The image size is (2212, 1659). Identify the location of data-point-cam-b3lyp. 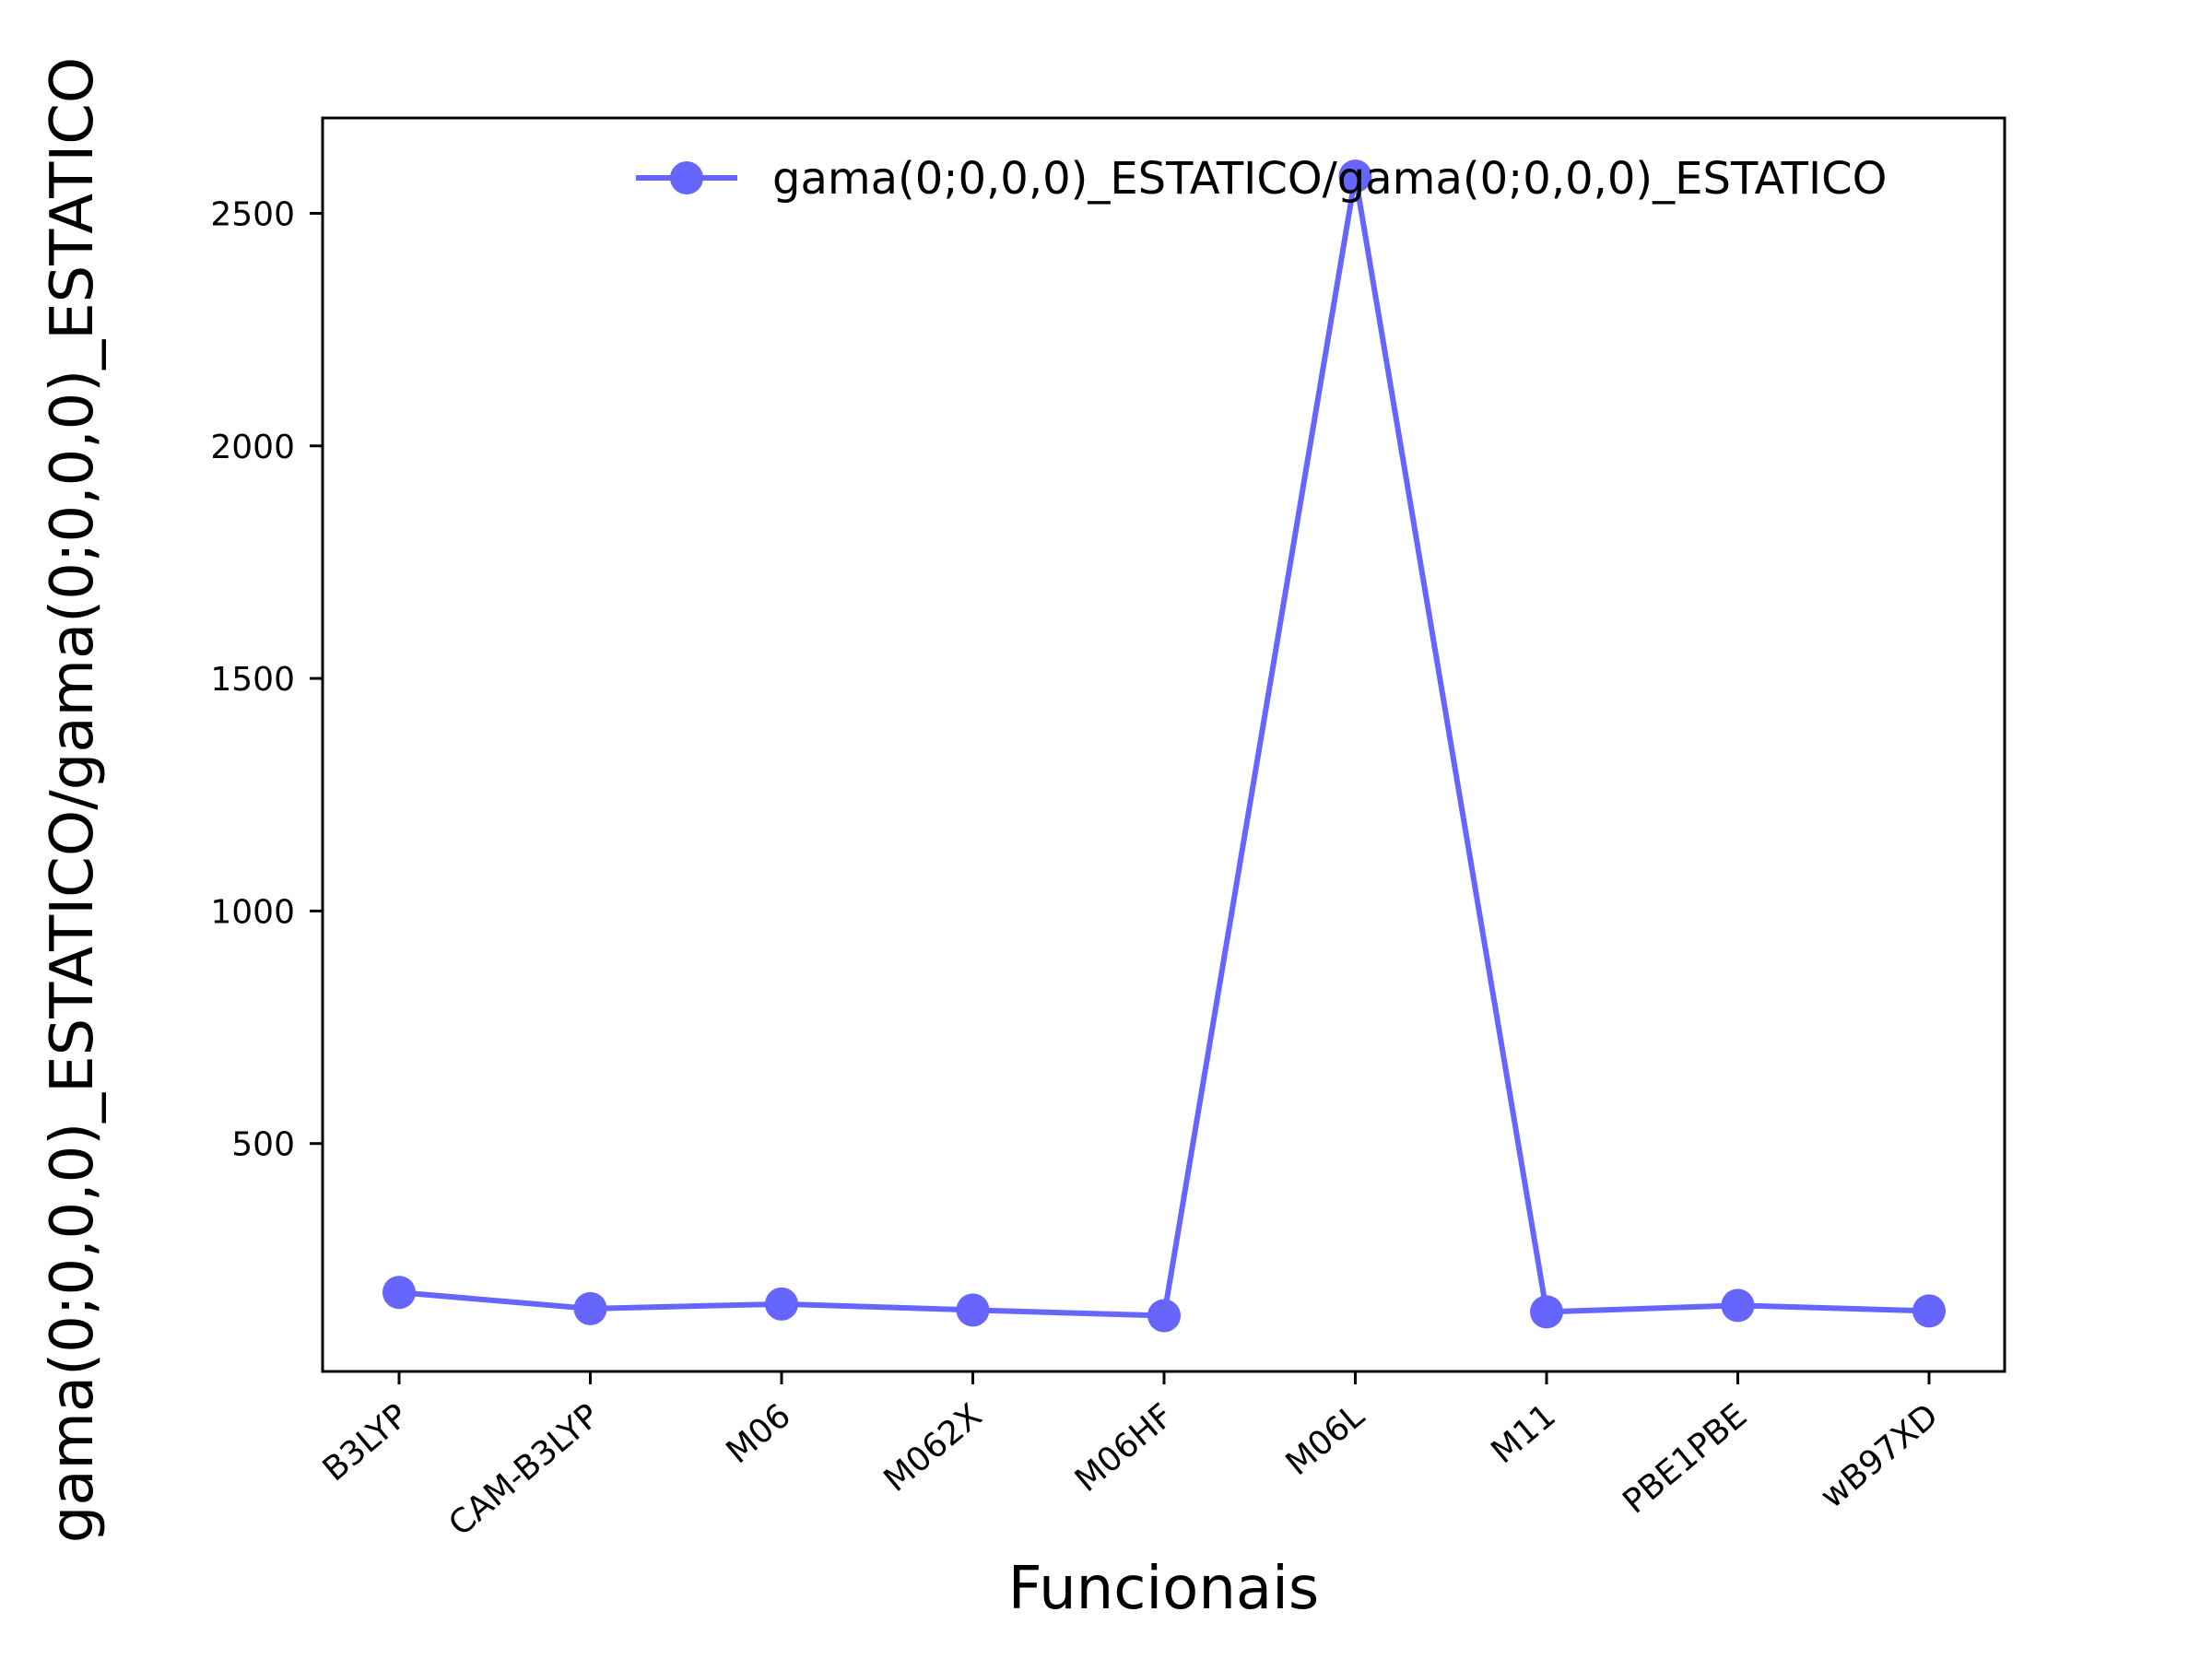
(590, 1308).